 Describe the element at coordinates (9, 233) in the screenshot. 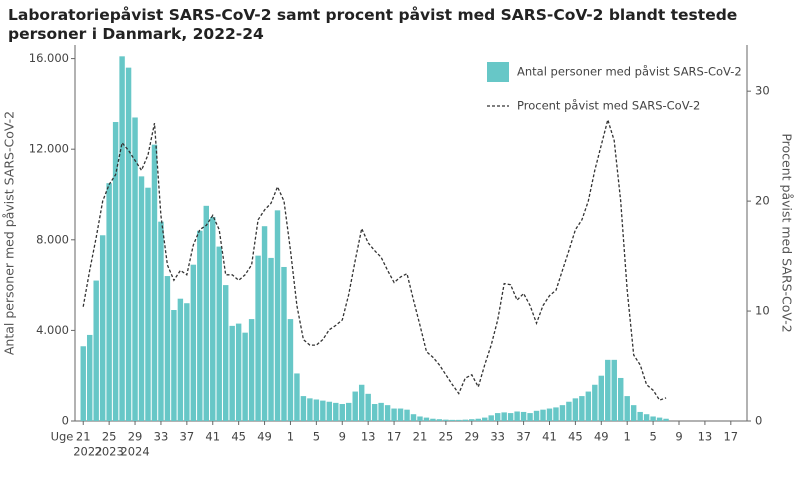

I see `y-axis-title: Antal personer med påvist SARS-CoV-2` at that location.